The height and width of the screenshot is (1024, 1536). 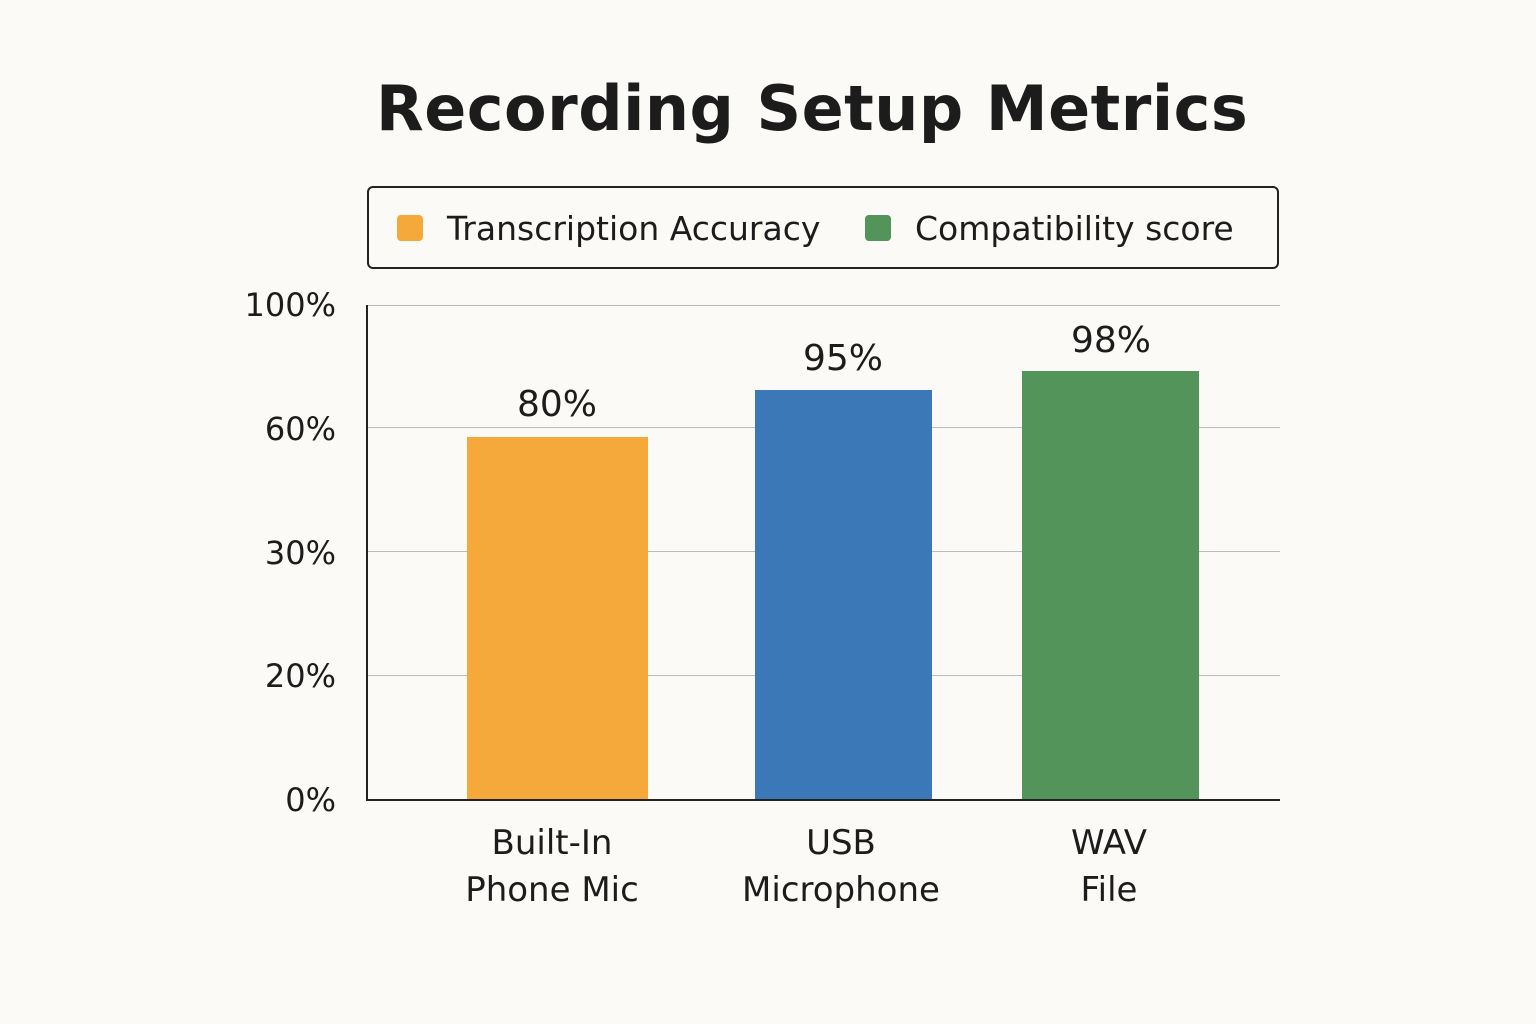 What do you see at coordinates (823, 305) in the screenshot?
I see `gridline` at bounding box center [823, 305].